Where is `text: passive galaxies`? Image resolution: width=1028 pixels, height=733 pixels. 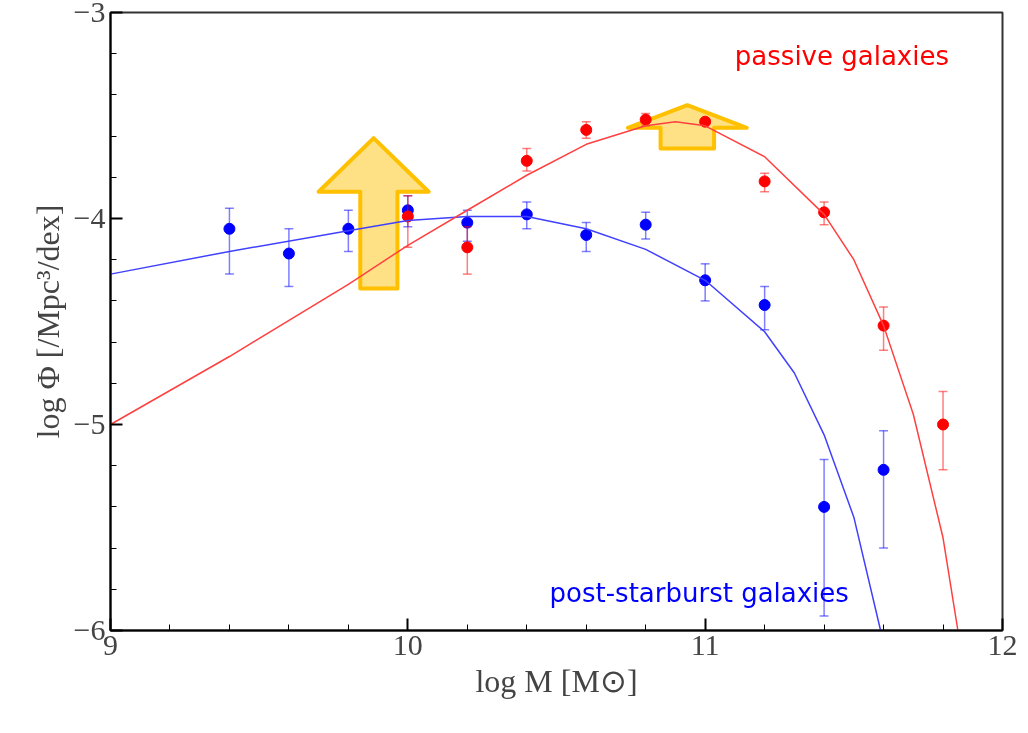
text: passive galaxies is located at coordinates (842, 55).